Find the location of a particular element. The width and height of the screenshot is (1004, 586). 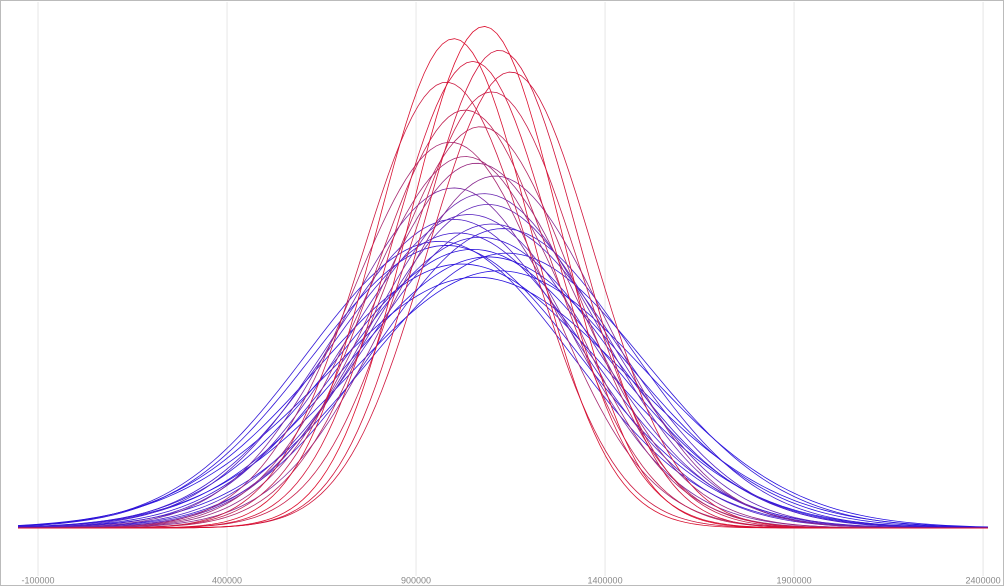

x-tick-label: 400000 is located at coordinates (227, 580).